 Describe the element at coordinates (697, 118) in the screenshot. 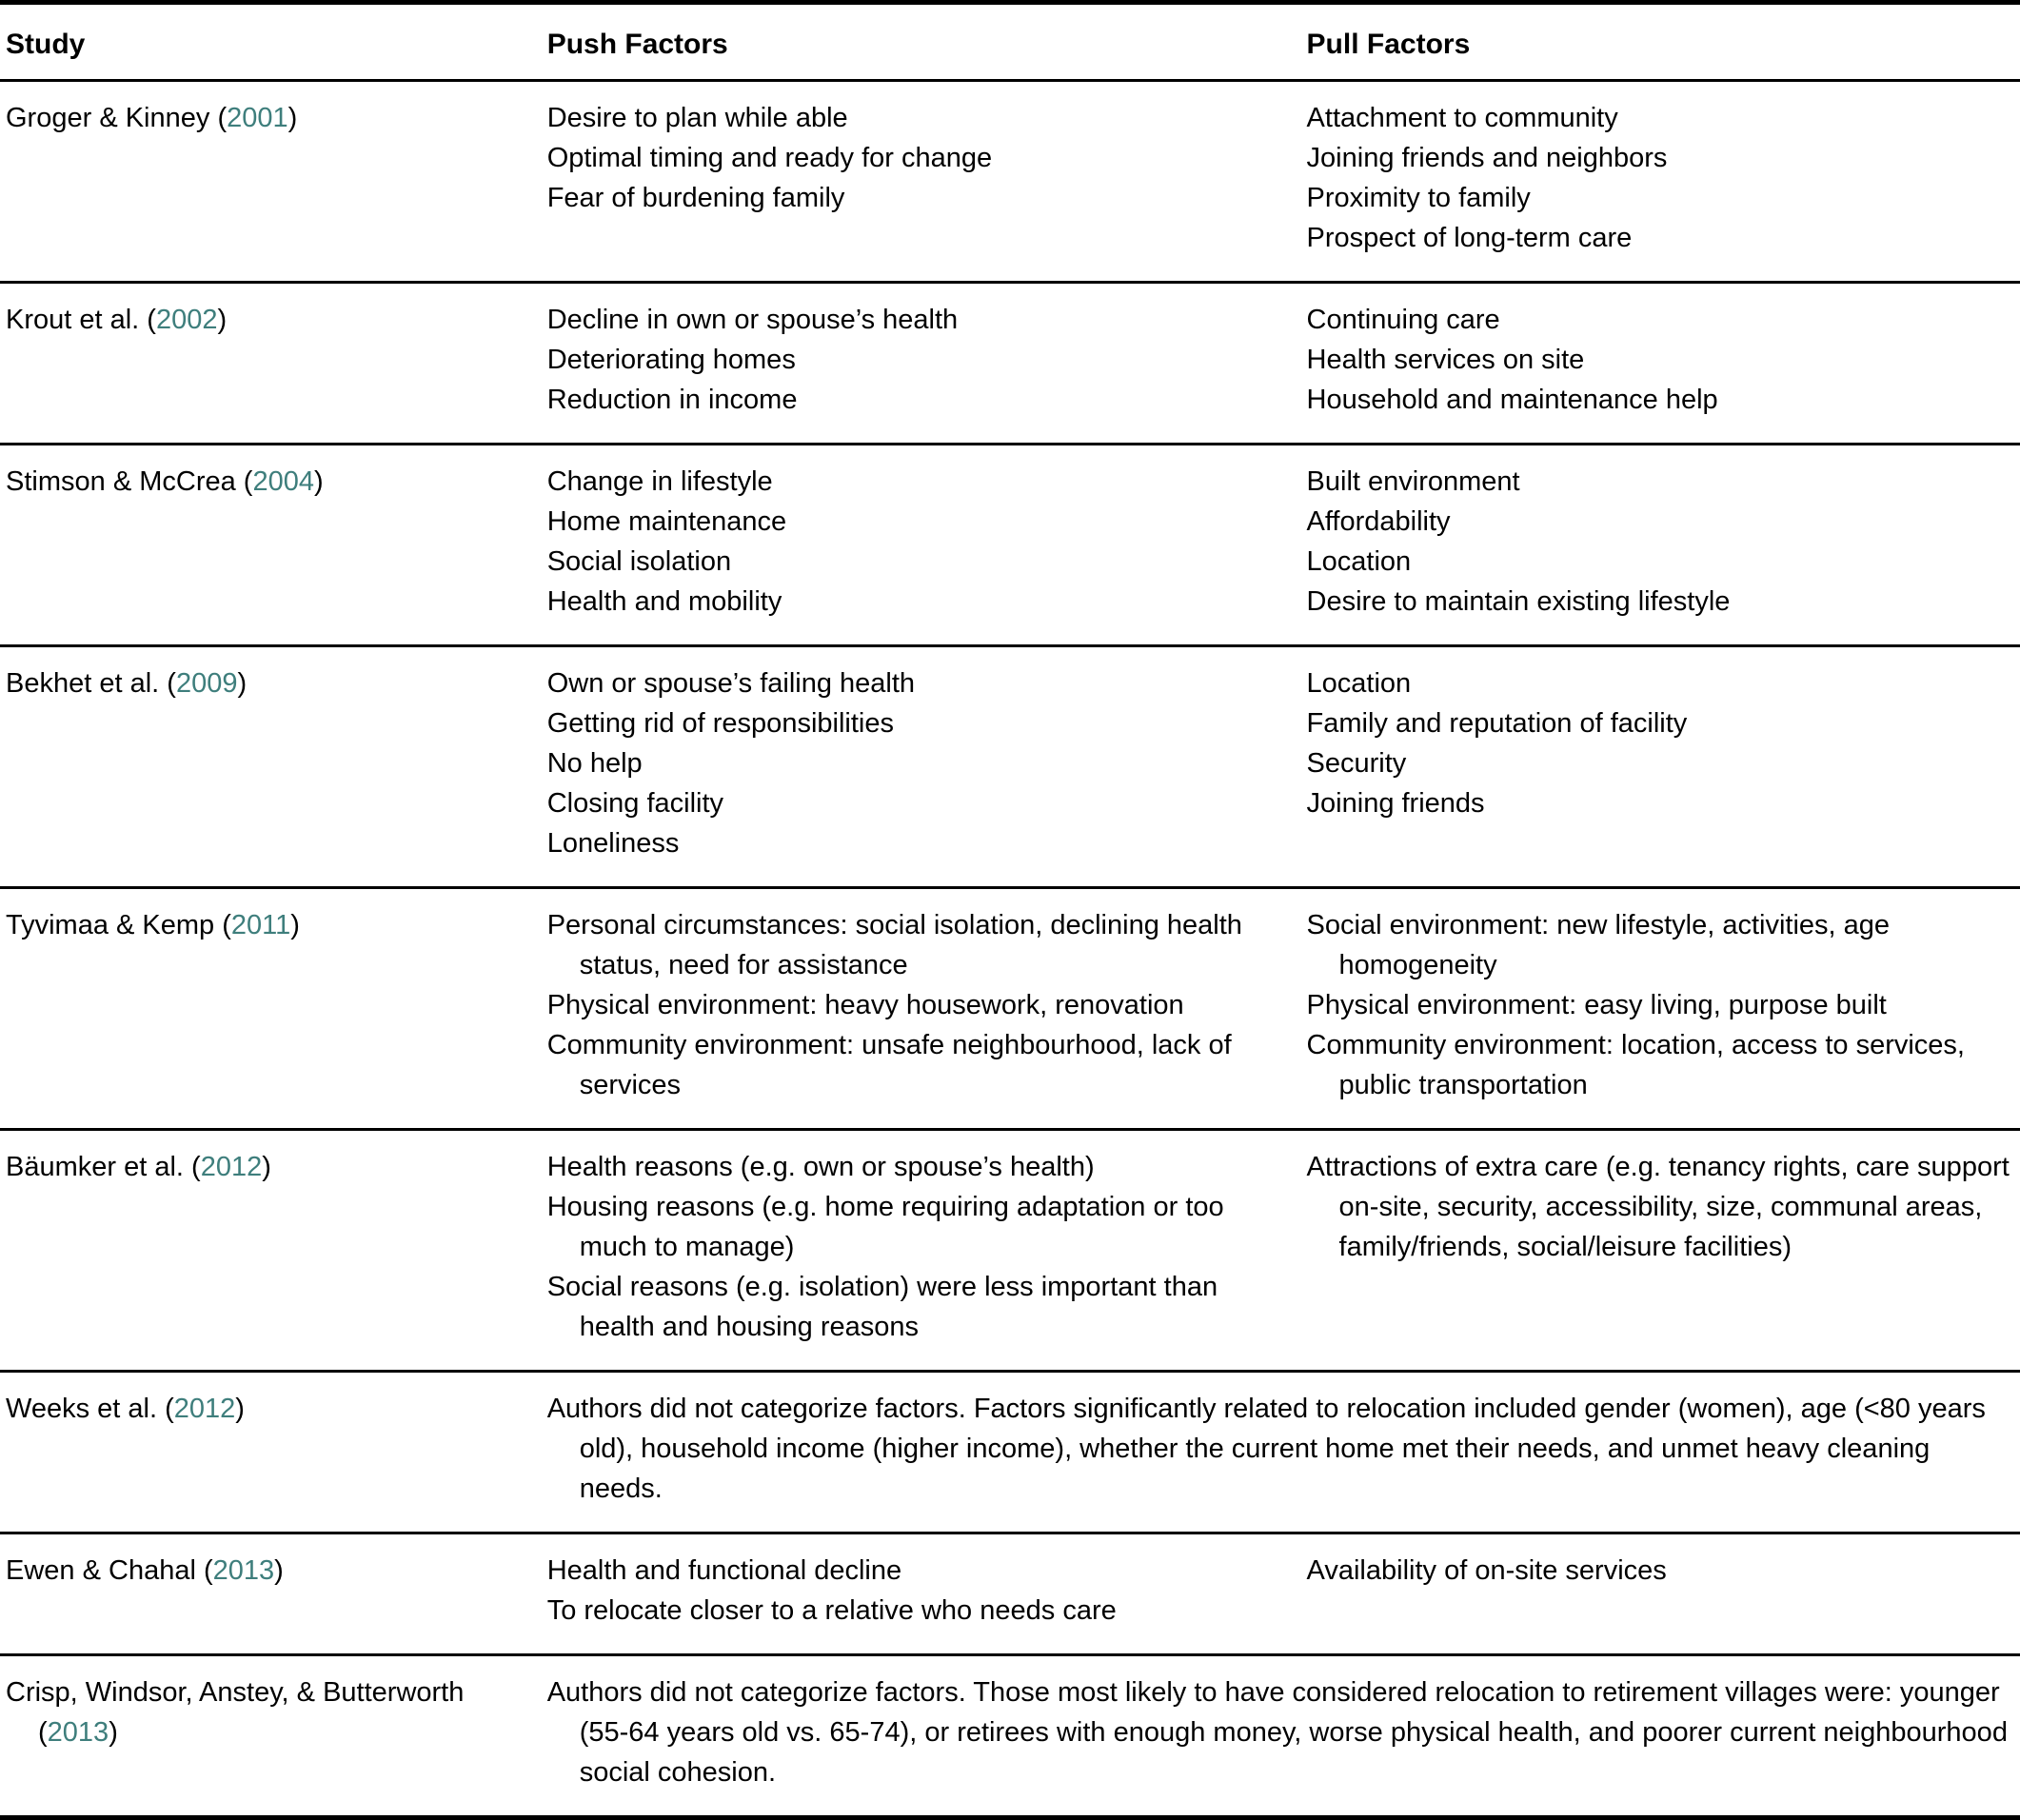

I see `push-factor-item: Desire to plan while able` at that location.